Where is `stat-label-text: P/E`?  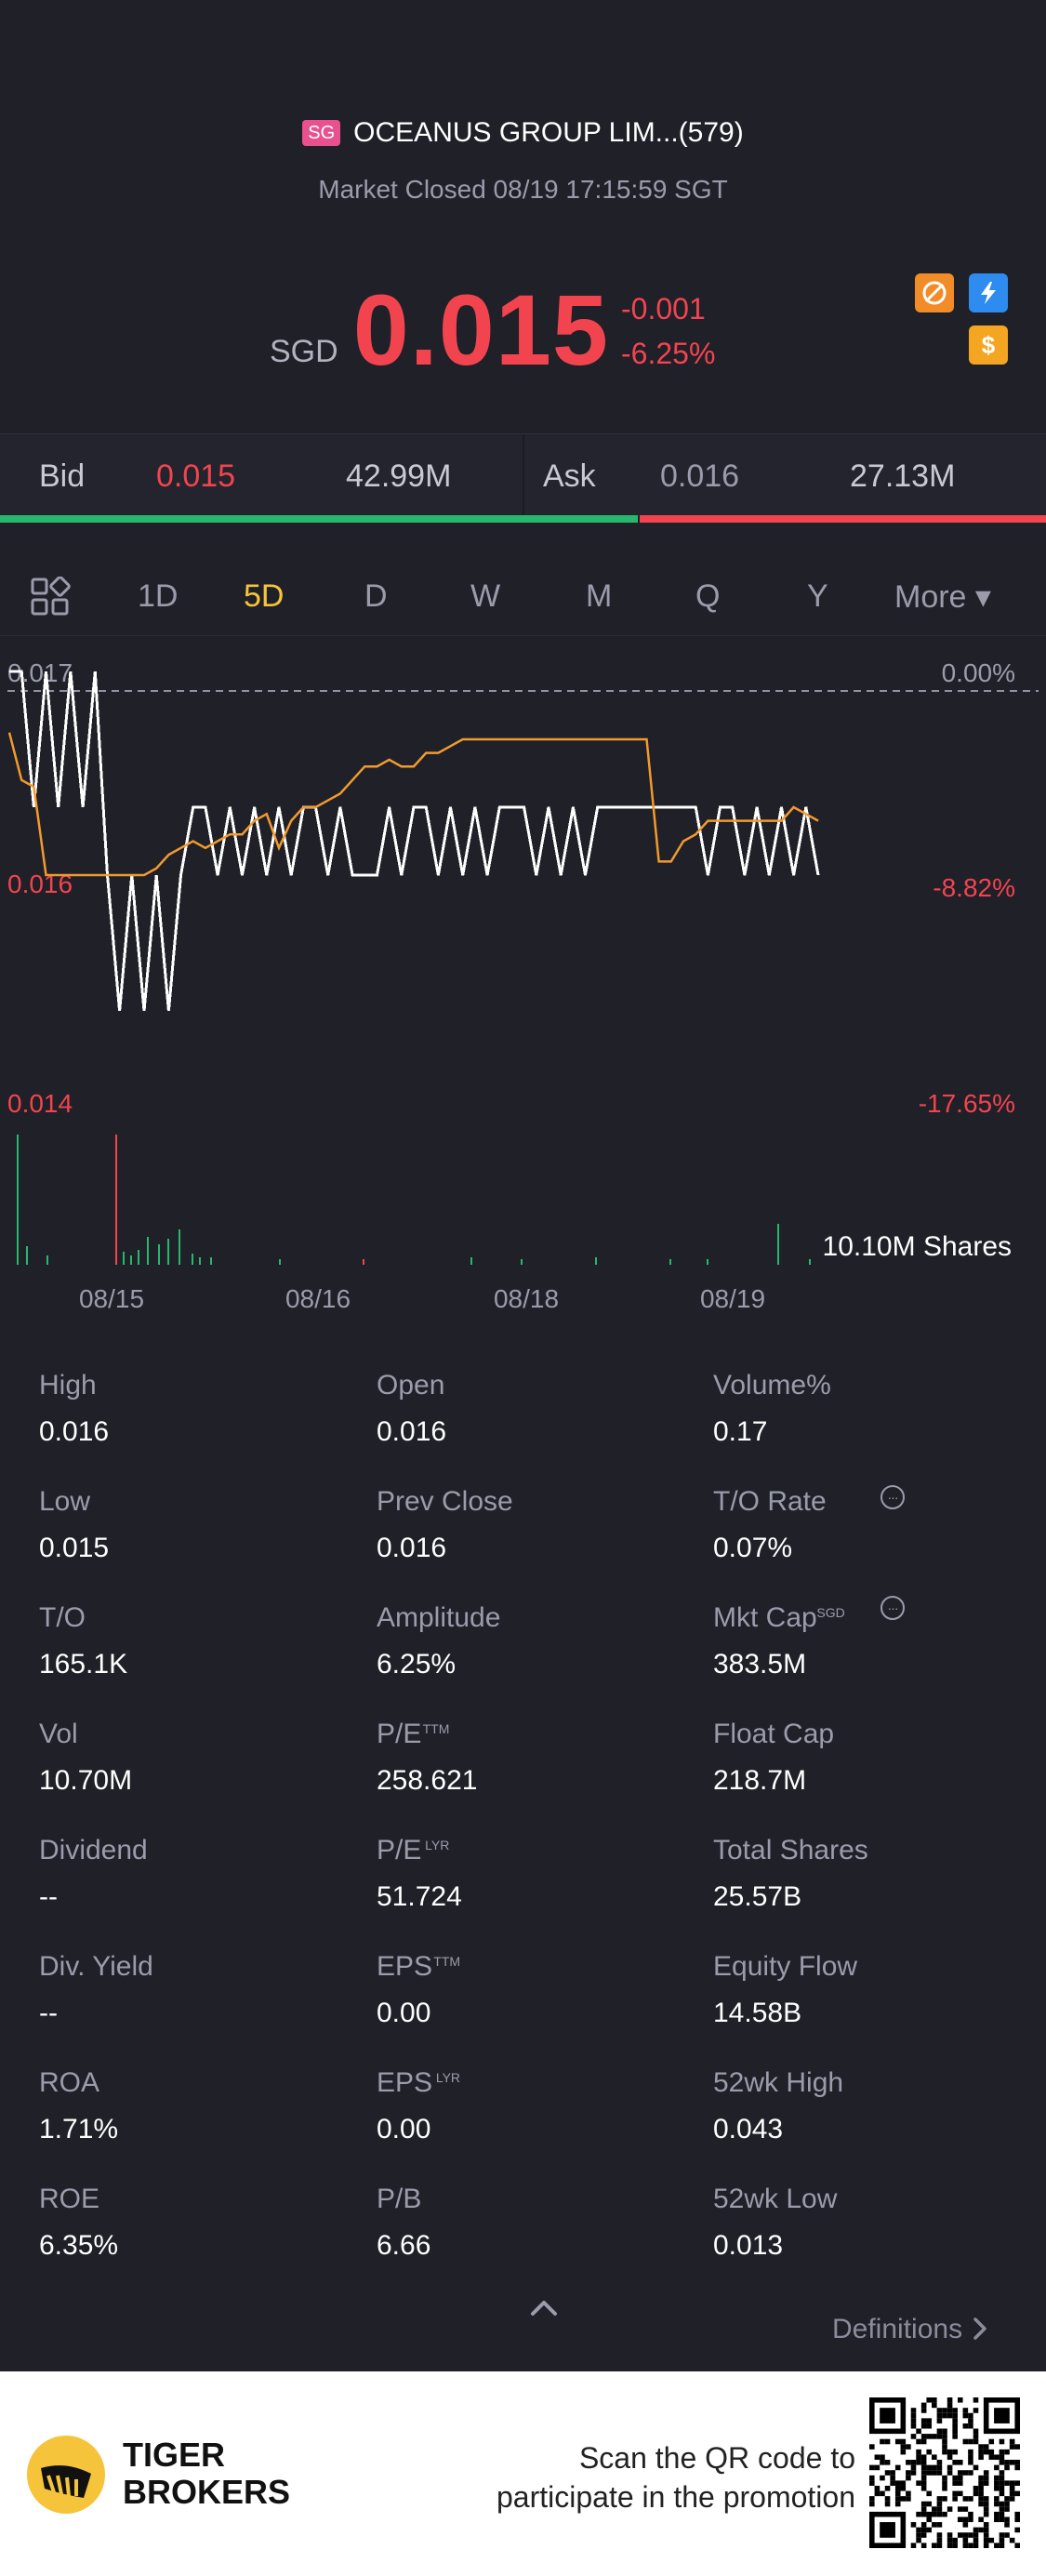
stat-label-text: P/E is located at coordinates (399, 1734).